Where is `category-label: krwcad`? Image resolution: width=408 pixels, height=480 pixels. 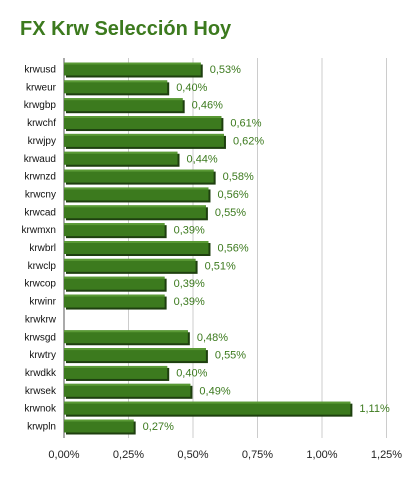 category-label: krwcad is located at coordinates (40, 212).